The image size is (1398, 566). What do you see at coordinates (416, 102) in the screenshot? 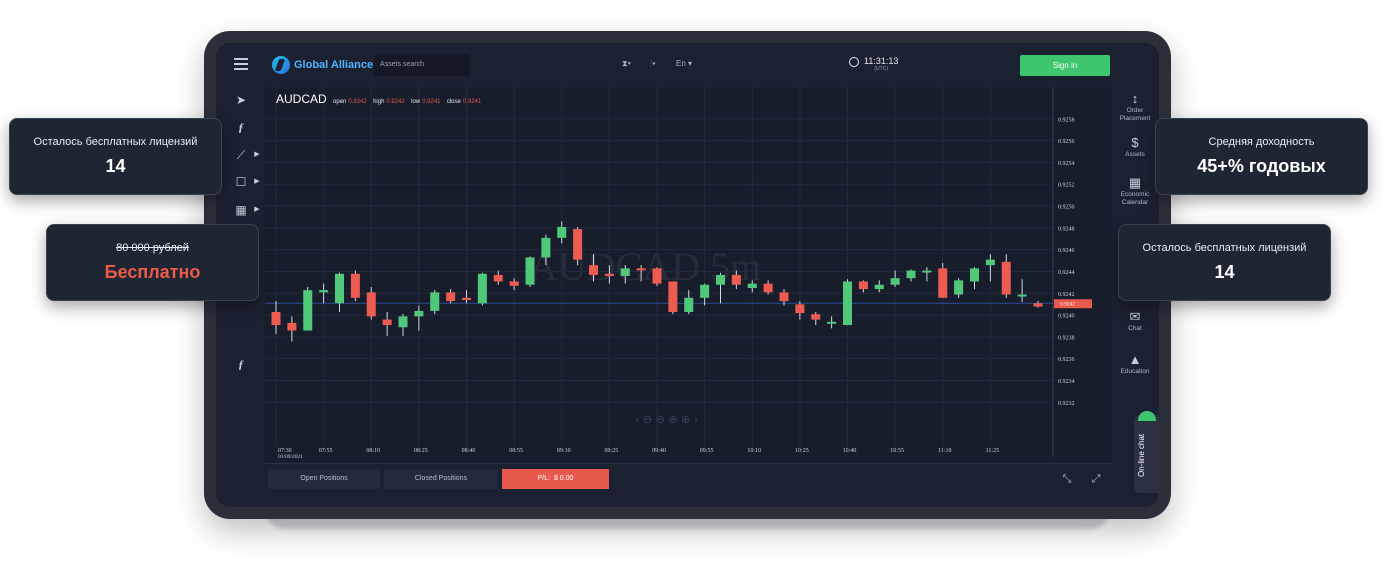
I see `low-label: low` at bounding box center [416, 102].